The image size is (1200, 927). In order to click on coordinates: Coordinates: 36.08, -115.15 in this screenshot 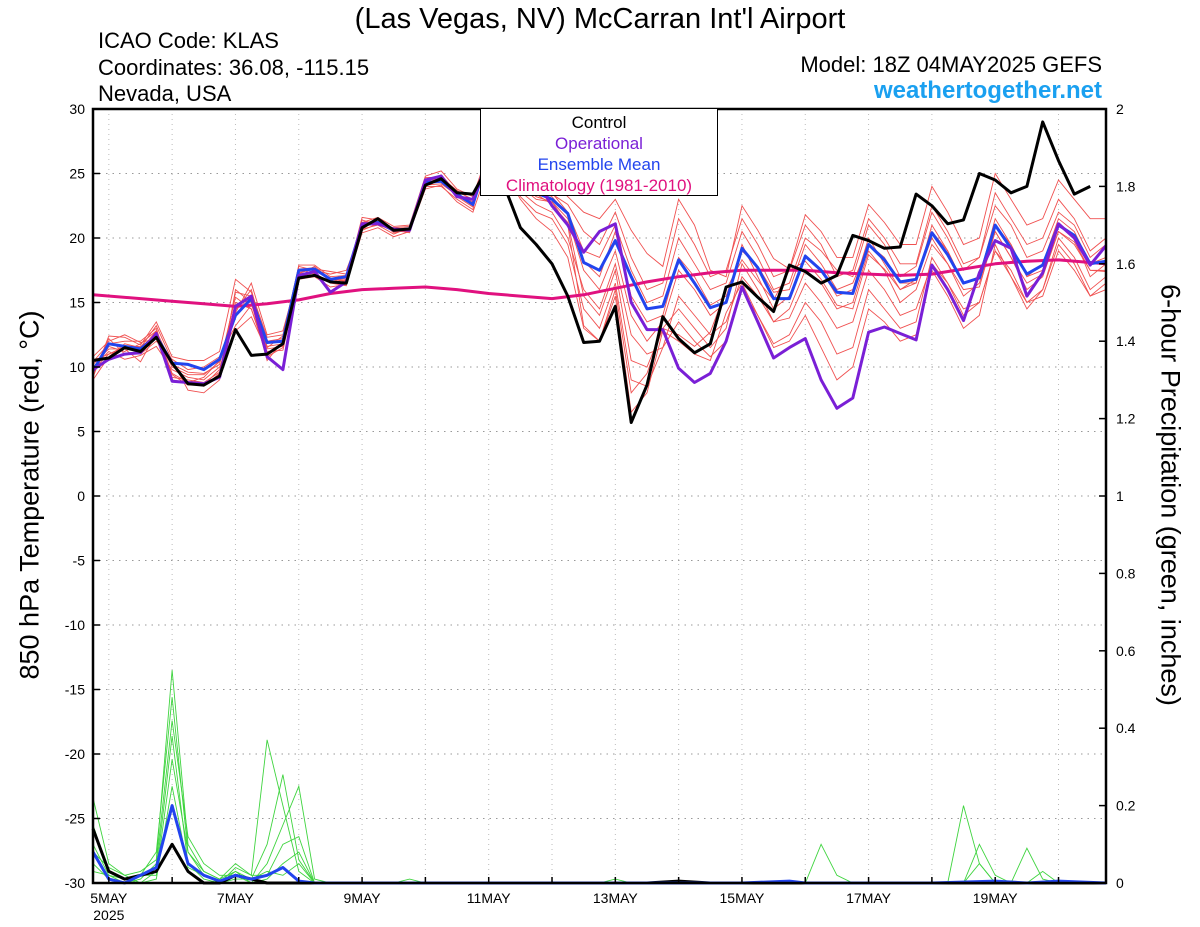, I will do `click(234, 67)`.